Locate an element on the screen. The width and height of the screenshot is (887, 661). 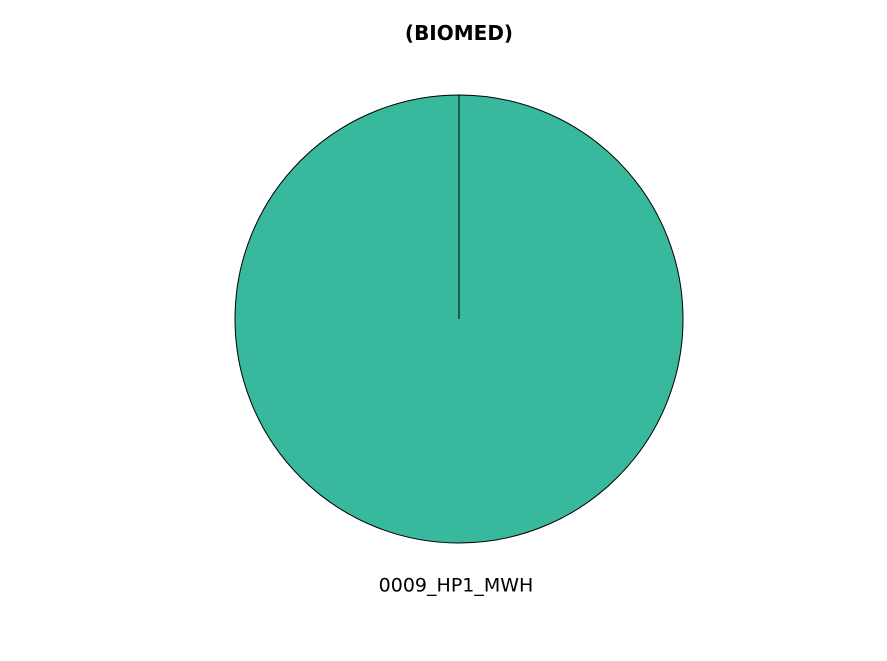
pie-labels: 0009_HP1_MWH is located at coordinates (456, 585).